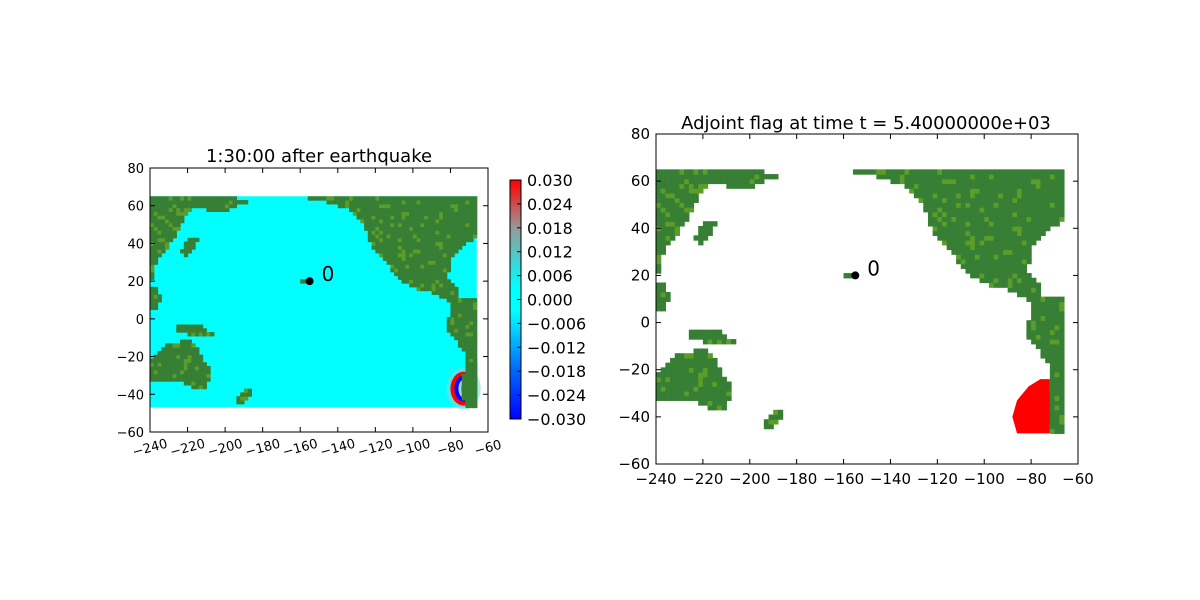  I want to click on surface-gauge-label: 0, so click(328, 274).